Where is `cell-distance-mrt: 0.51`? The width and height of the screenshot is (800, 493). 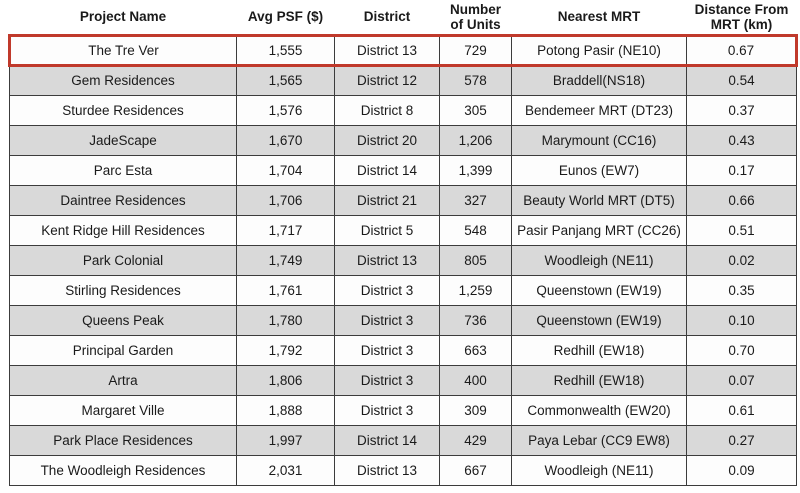
cell-distance-mrt: 0.51 is located at coordinates (741, 230).